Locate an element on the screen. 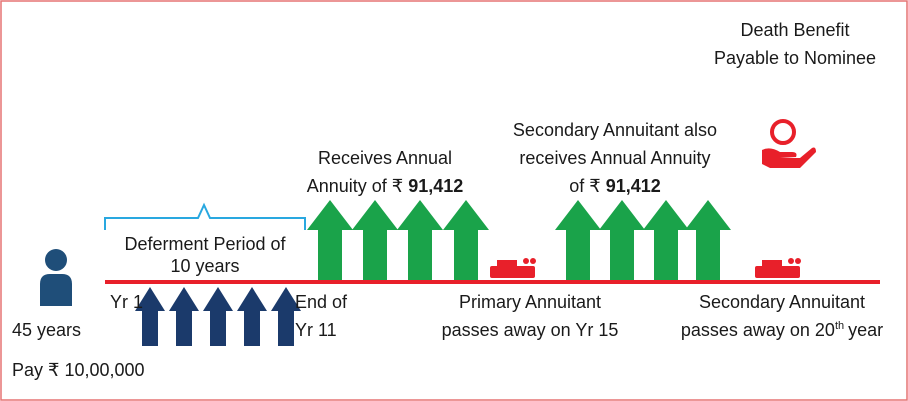 This screenshot has height=401, width=908. death-benefit-line1: Death Benefit is located at coordinates (794, 30).